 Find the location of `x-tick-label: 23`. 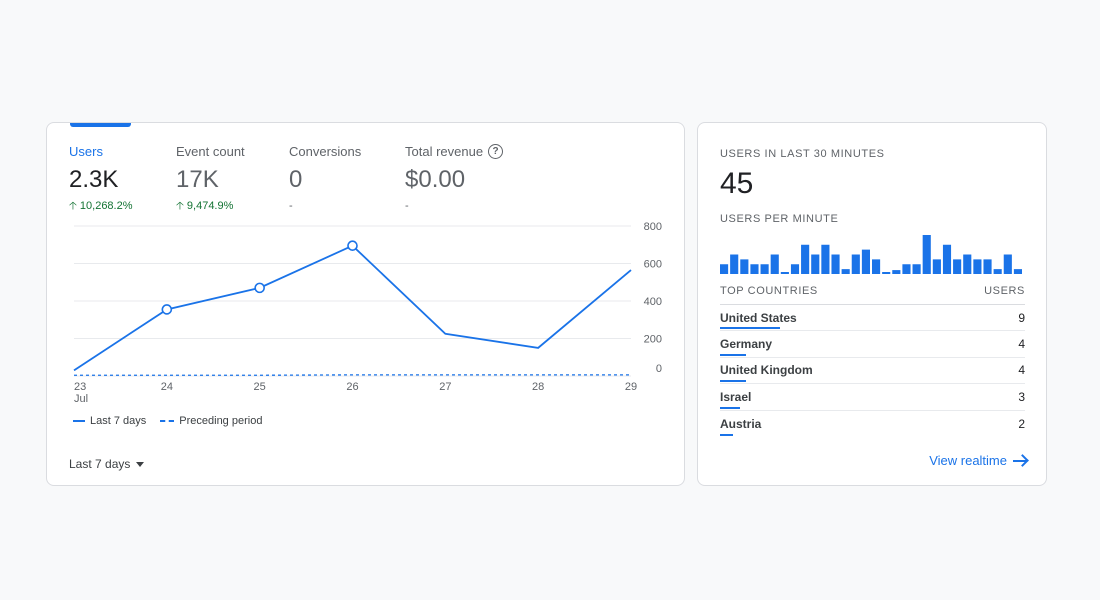

x-tick-label: 23 is located at coordinates (80, 387).